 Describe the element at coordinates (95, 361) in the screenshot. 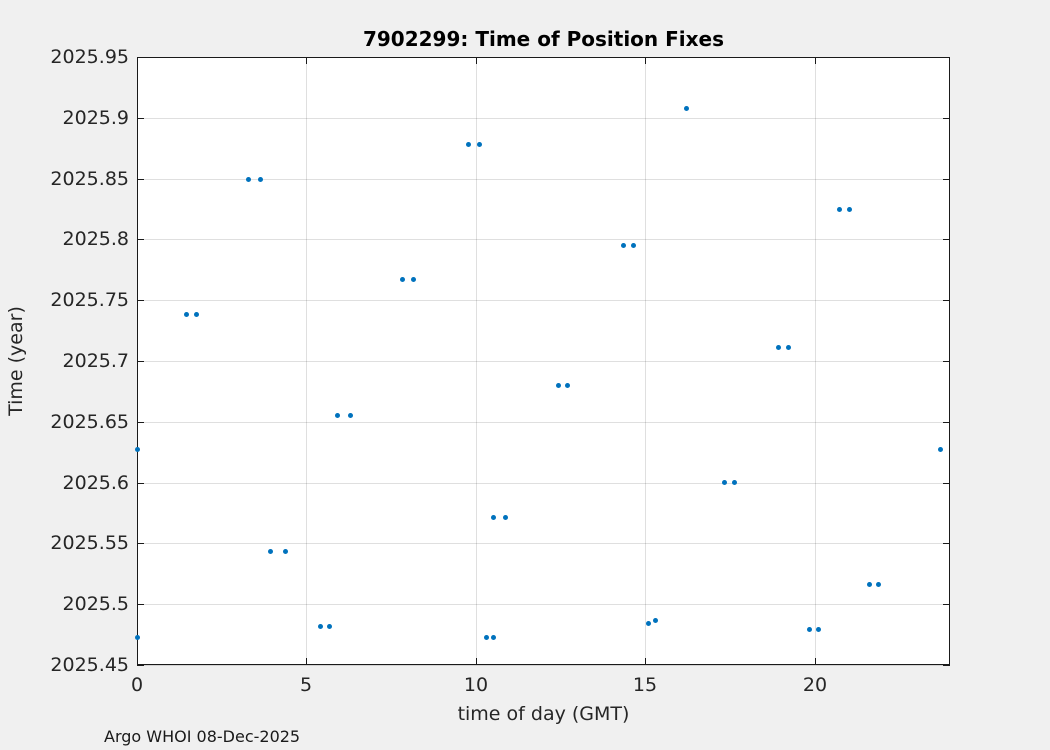

I see `y-tick-label: 2025.7` at that location.